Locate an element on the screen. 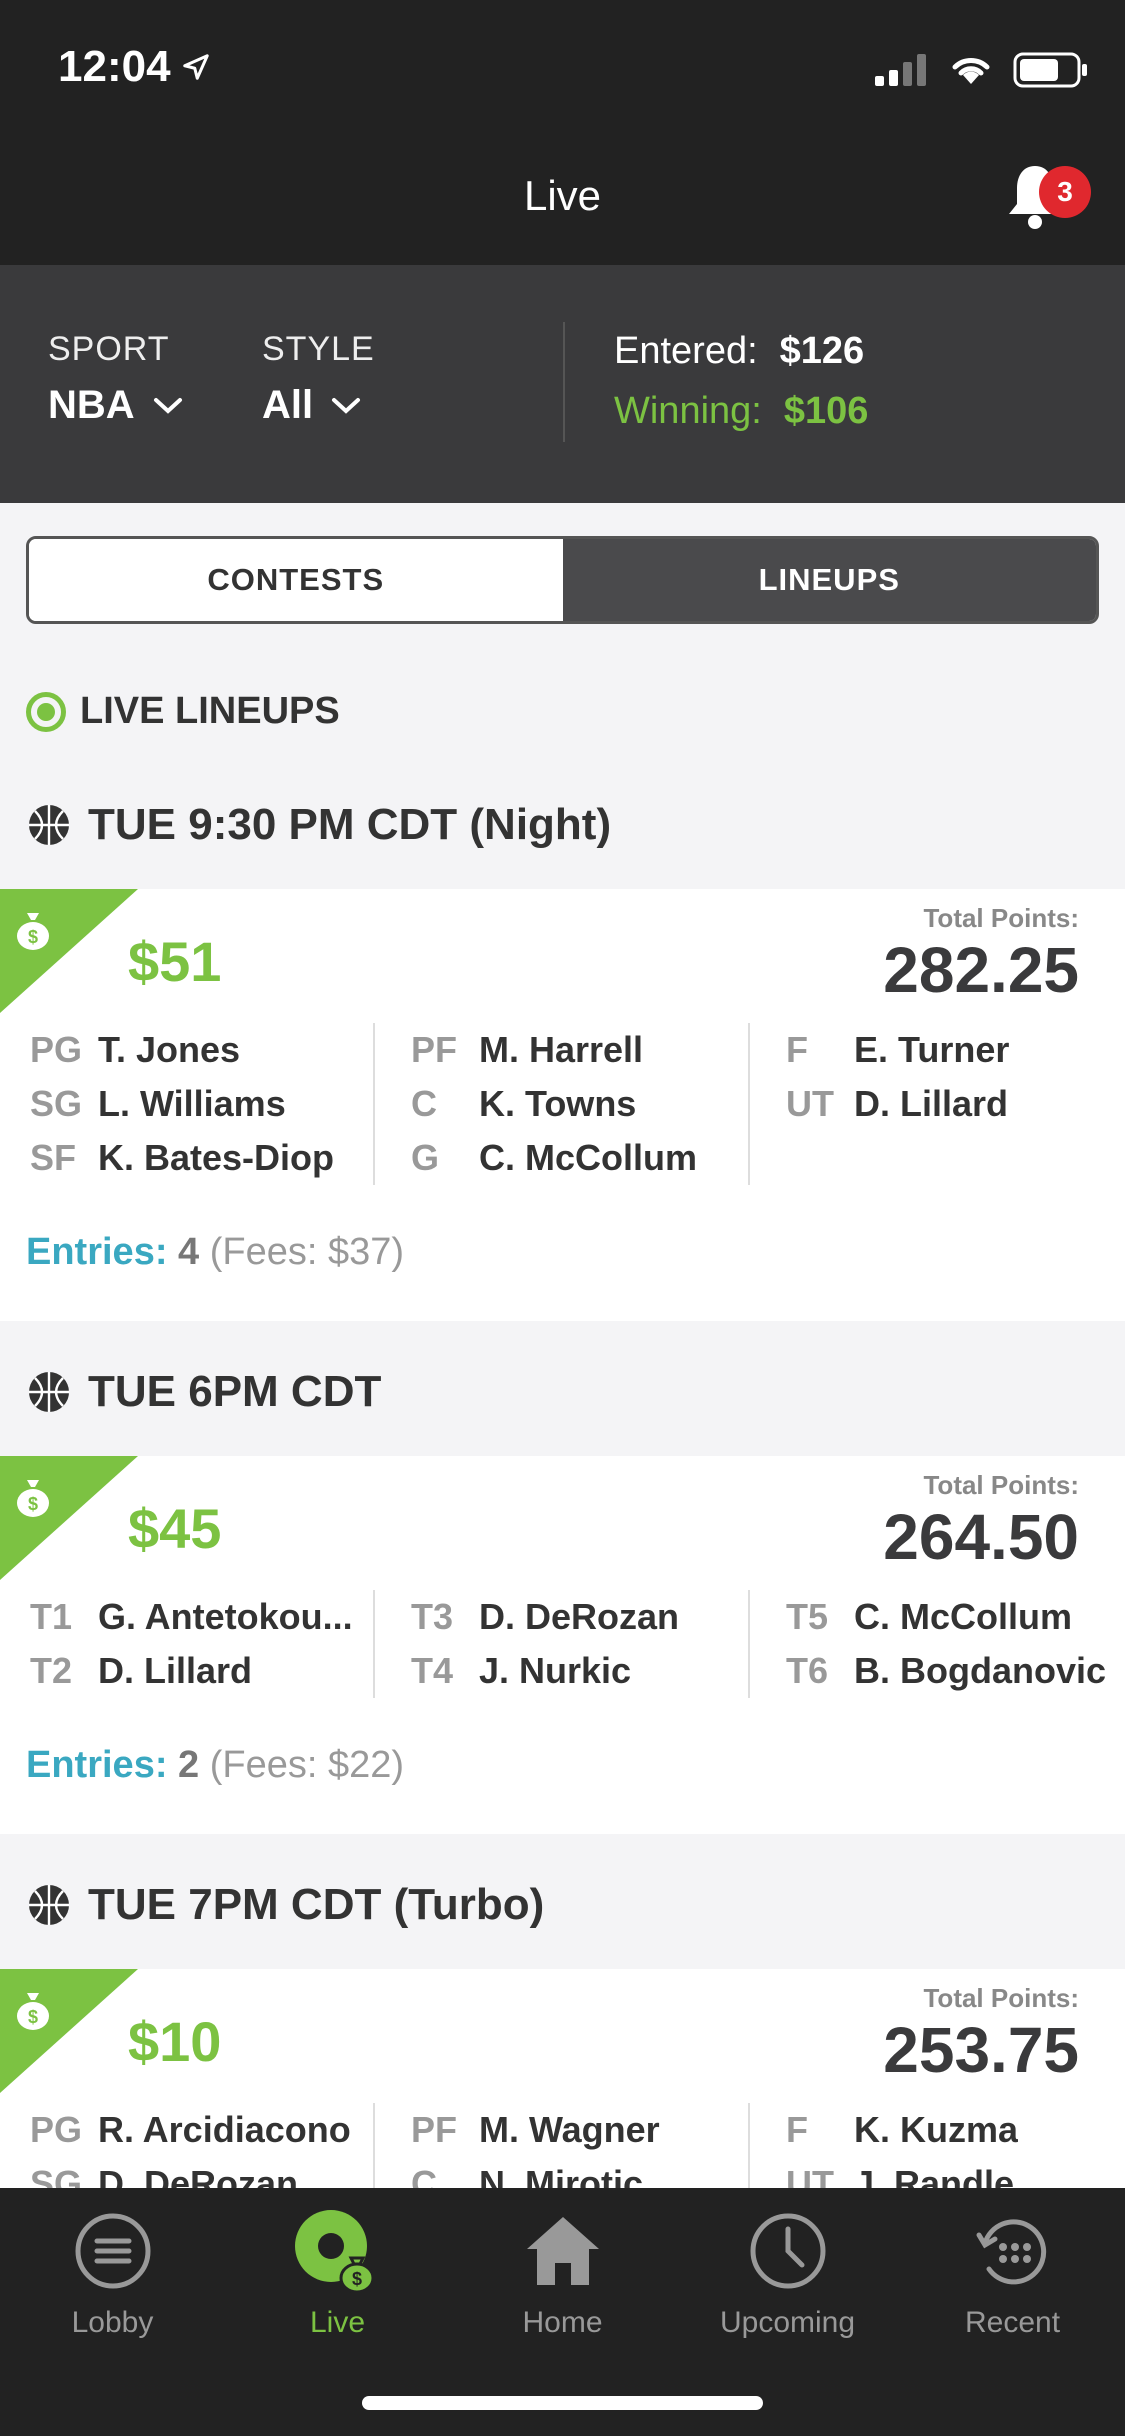 This screenshot has width=1125, height=2436. position-label: UT is located at coordinates (810, 2175).